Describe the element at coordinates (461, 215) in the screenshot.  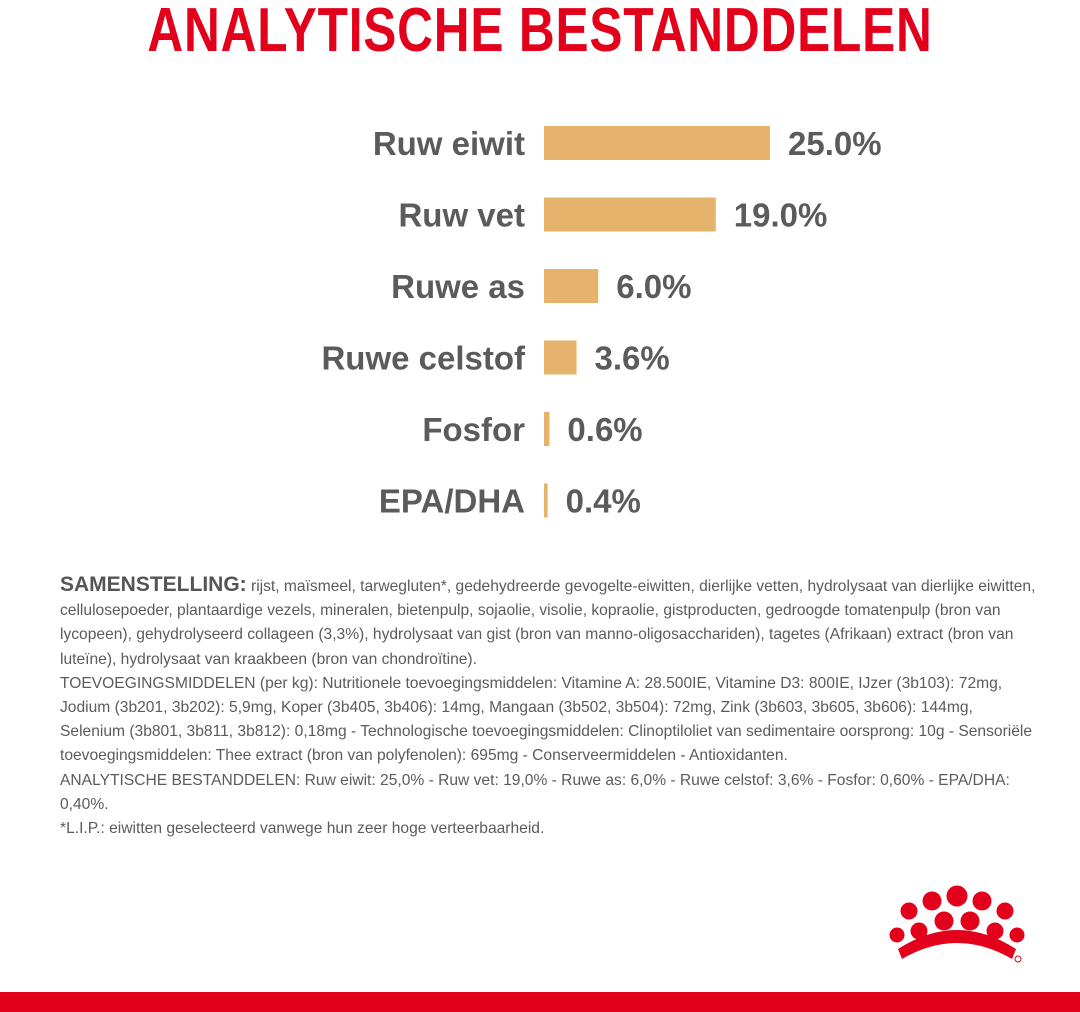
I see `category-label: Ruw vet` at that location.